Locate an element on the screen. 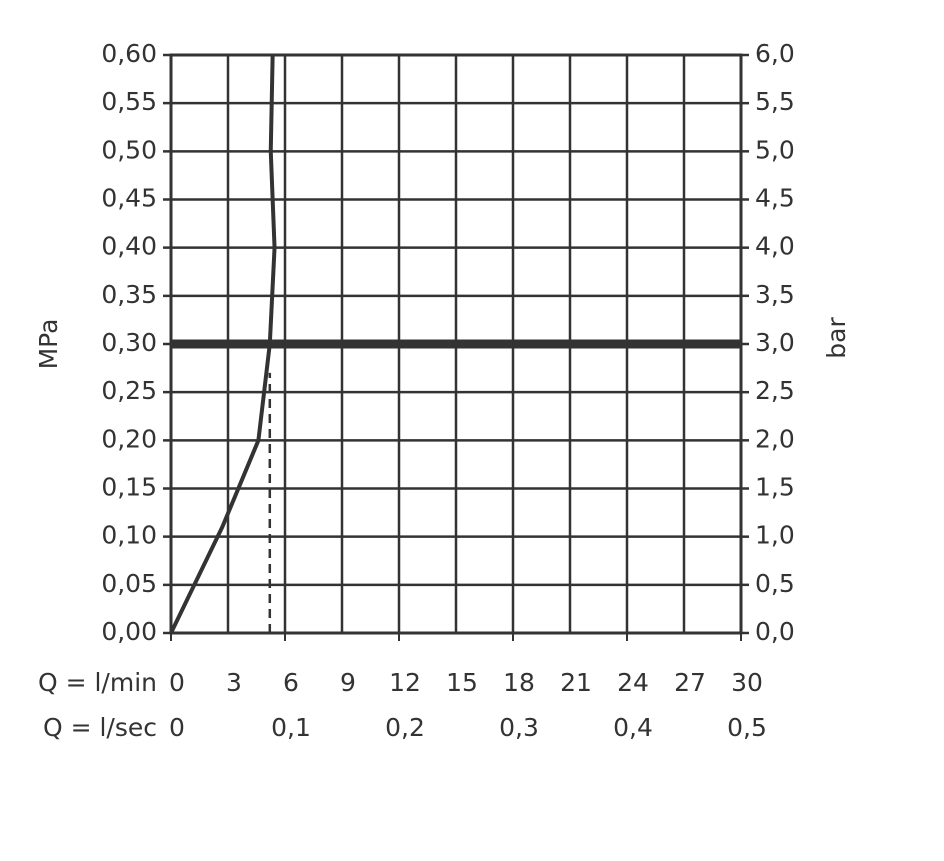 The image size is (944, 861). y2-tick-label: 5,5 is located at coordinates (775, 101).